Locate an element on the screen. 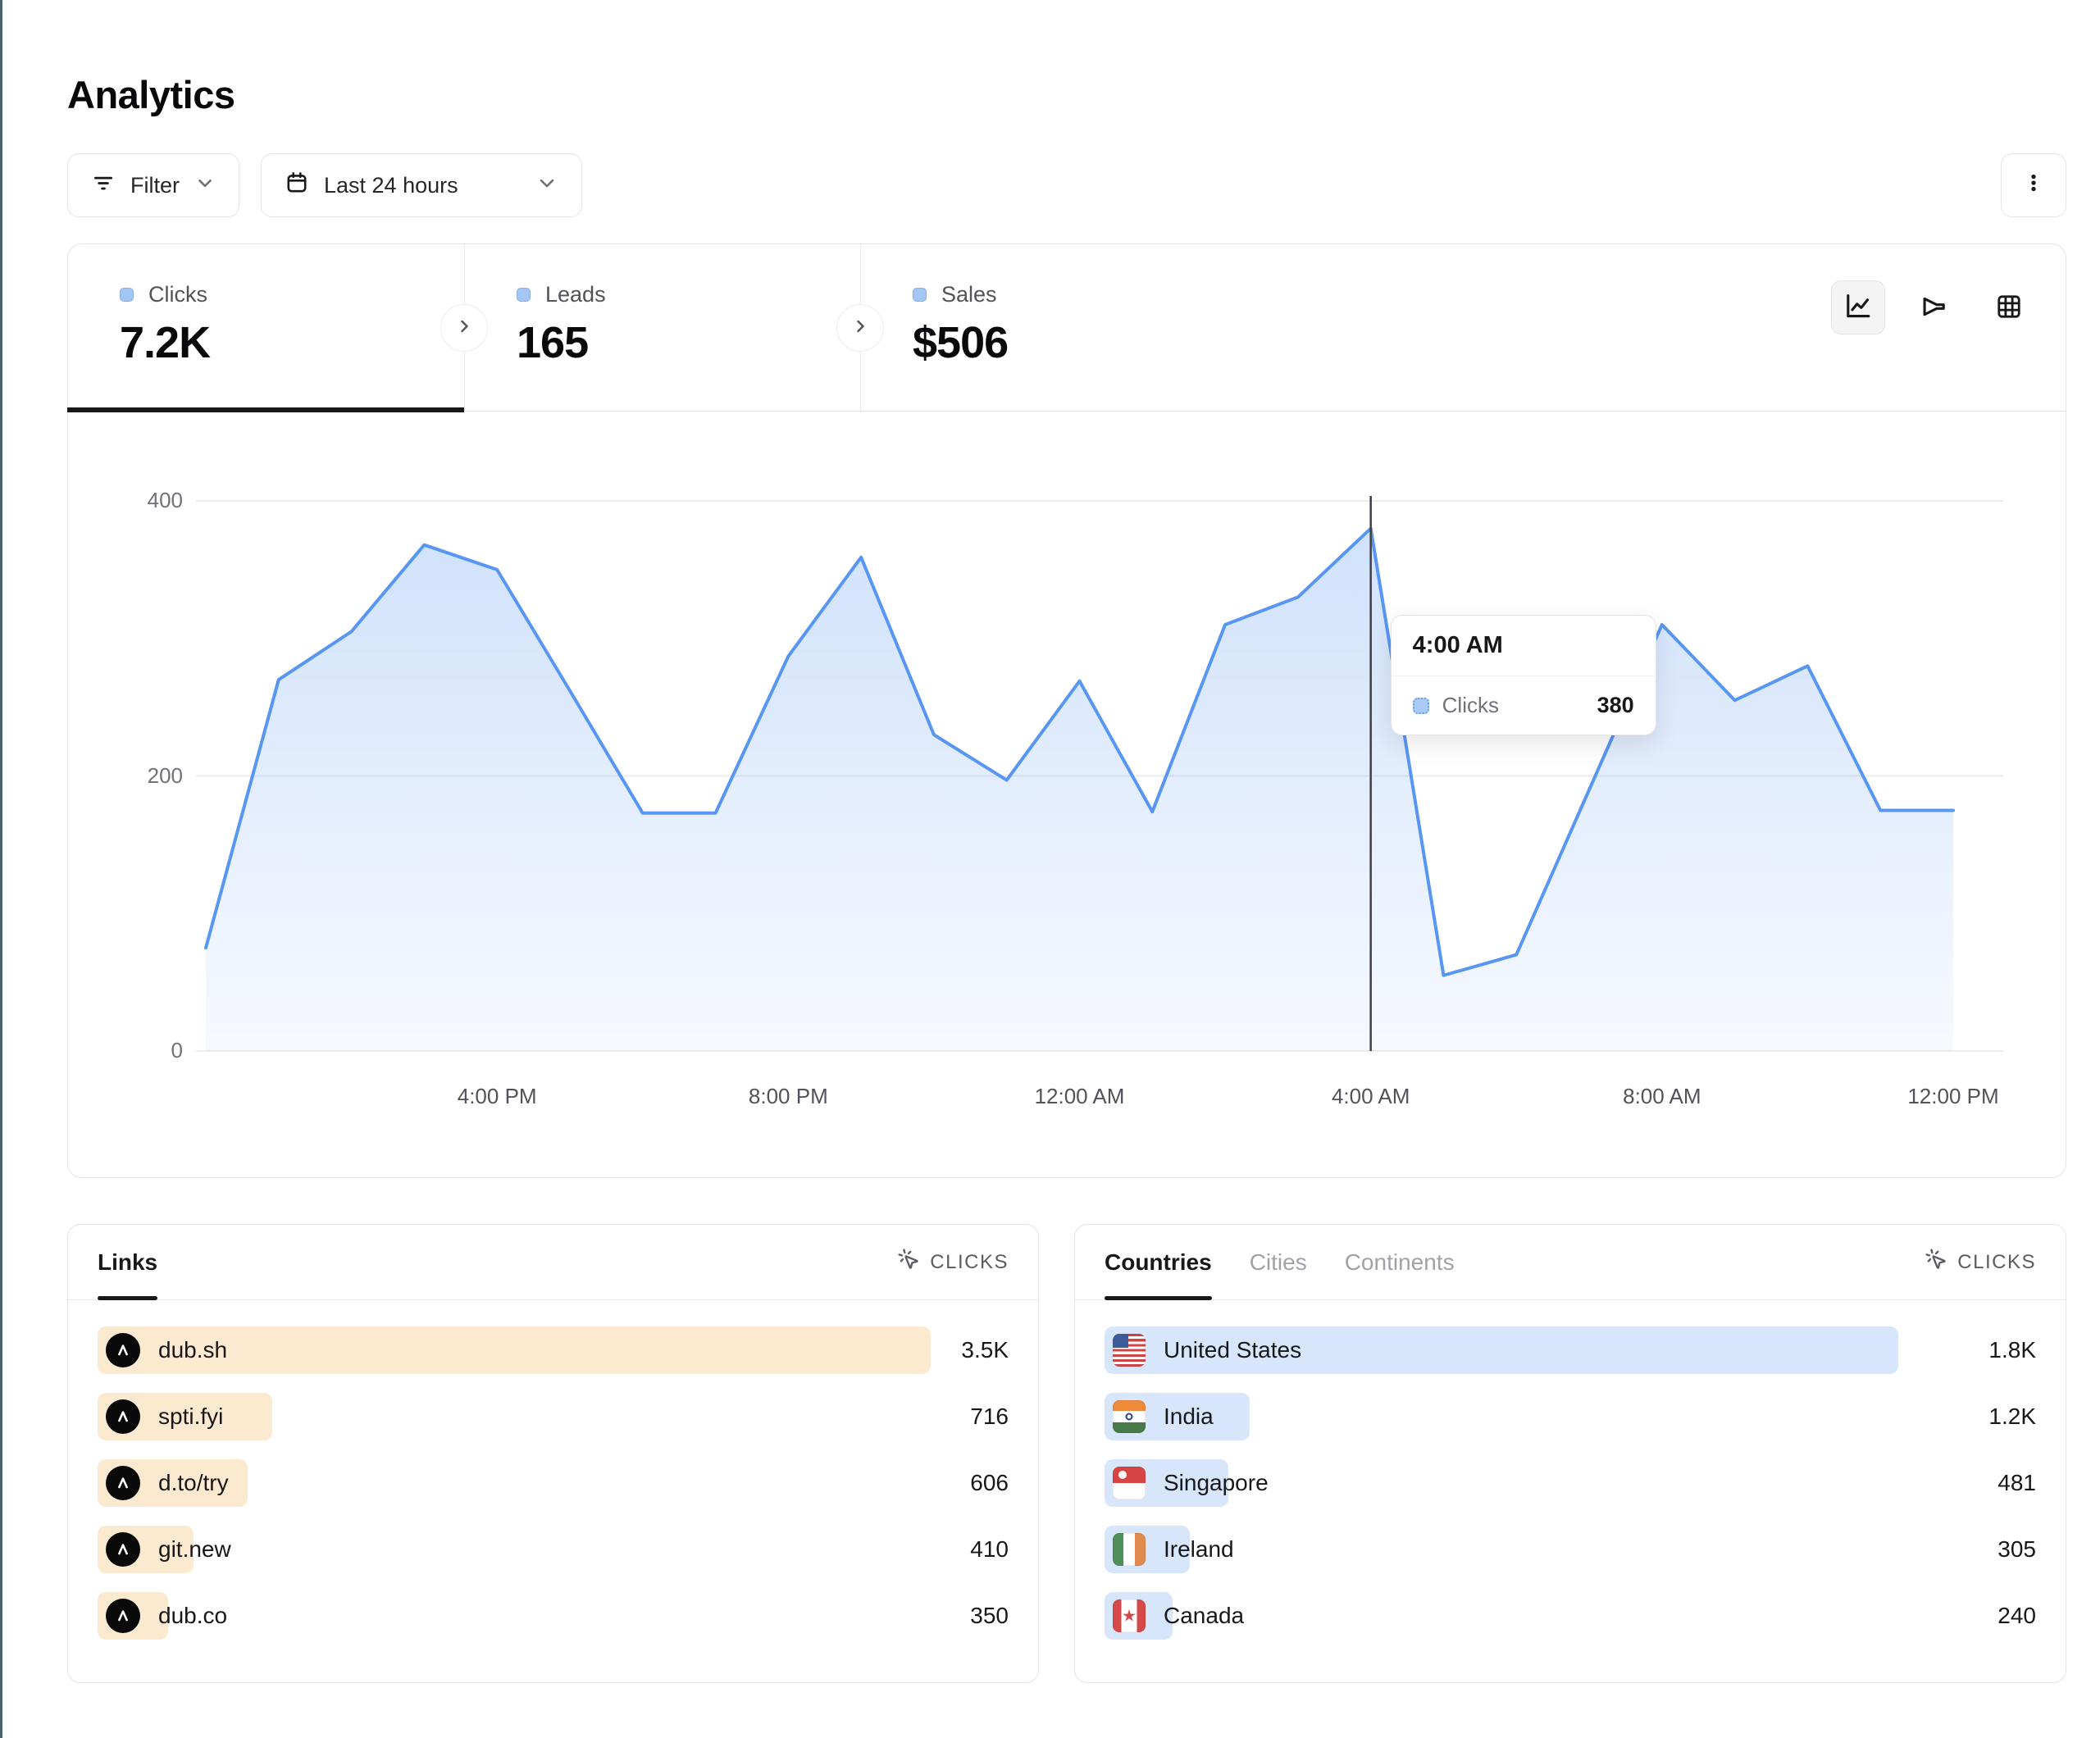 This screenshot has height=1738, width=2100. grid-view-button is located at coordinates (2009, 307).